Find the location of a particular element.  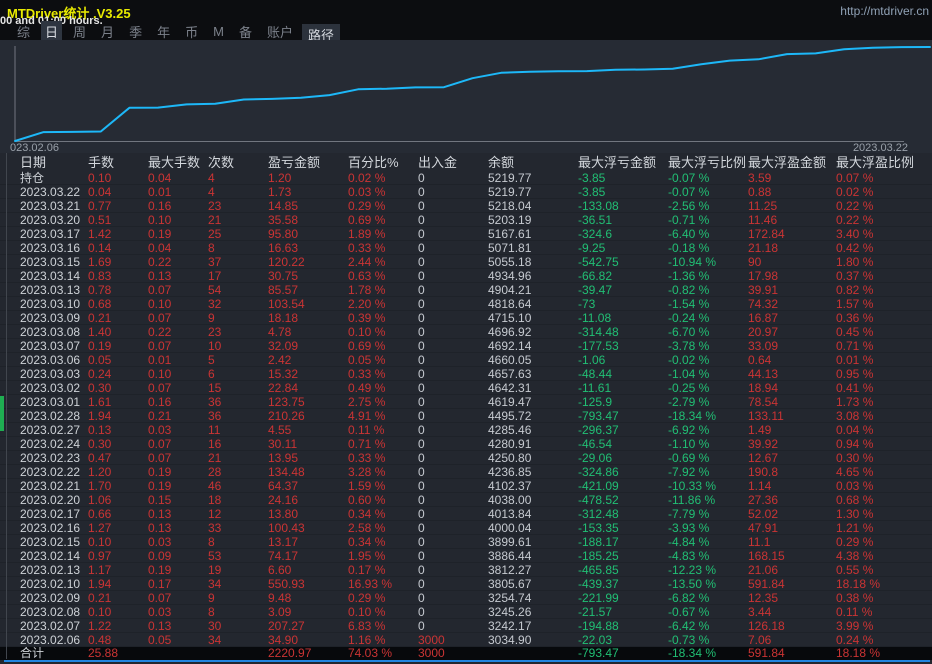

cell: 4692.14 is located at coordinates (510, 346).